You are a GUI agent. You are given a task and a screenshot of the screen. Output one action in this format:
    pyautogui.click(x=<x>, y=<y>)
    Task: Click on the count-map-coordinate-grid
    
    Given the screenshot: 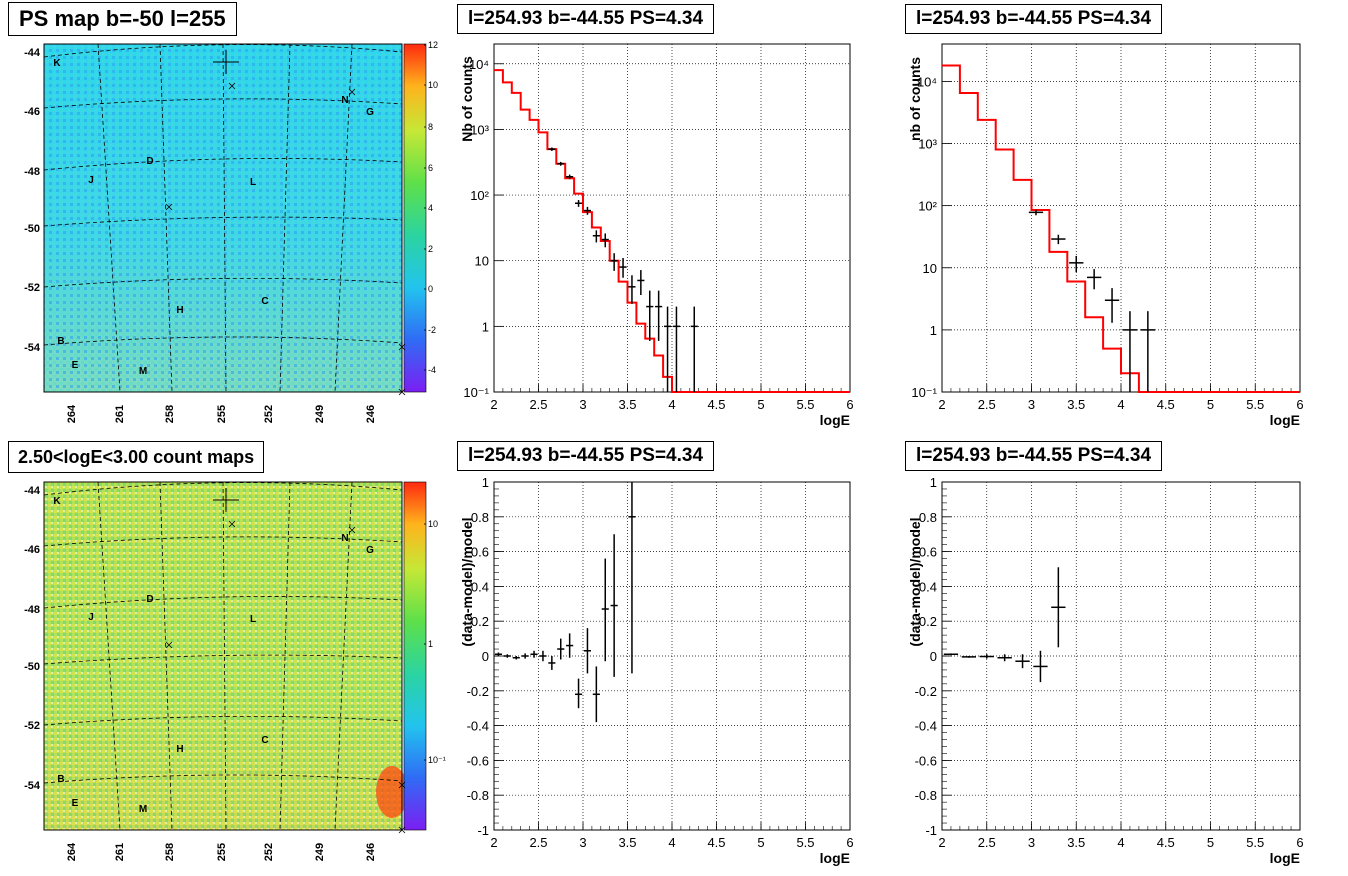 What is the action you would take?
    pyautogui.click(x=223, y=656)
    